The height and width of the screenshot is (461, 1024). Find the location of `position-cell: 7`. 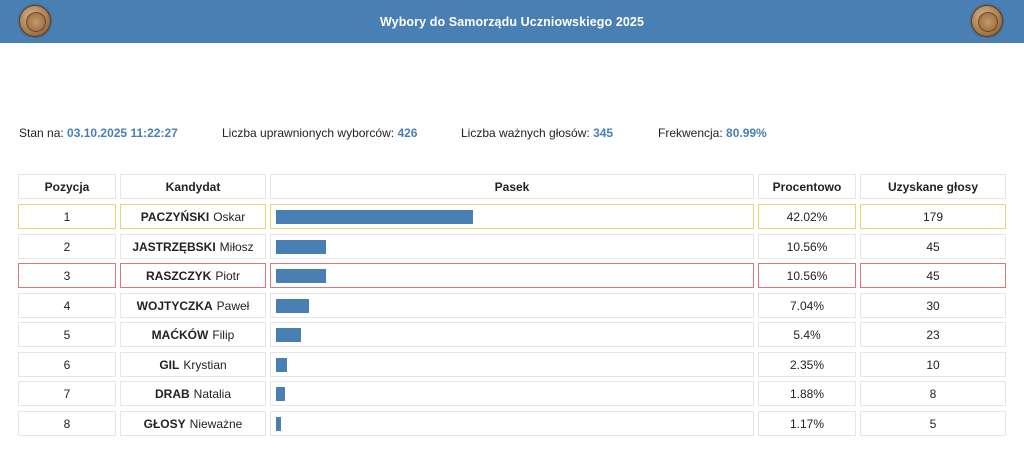

position-cell: 7 is located at coordinates (67, 393).